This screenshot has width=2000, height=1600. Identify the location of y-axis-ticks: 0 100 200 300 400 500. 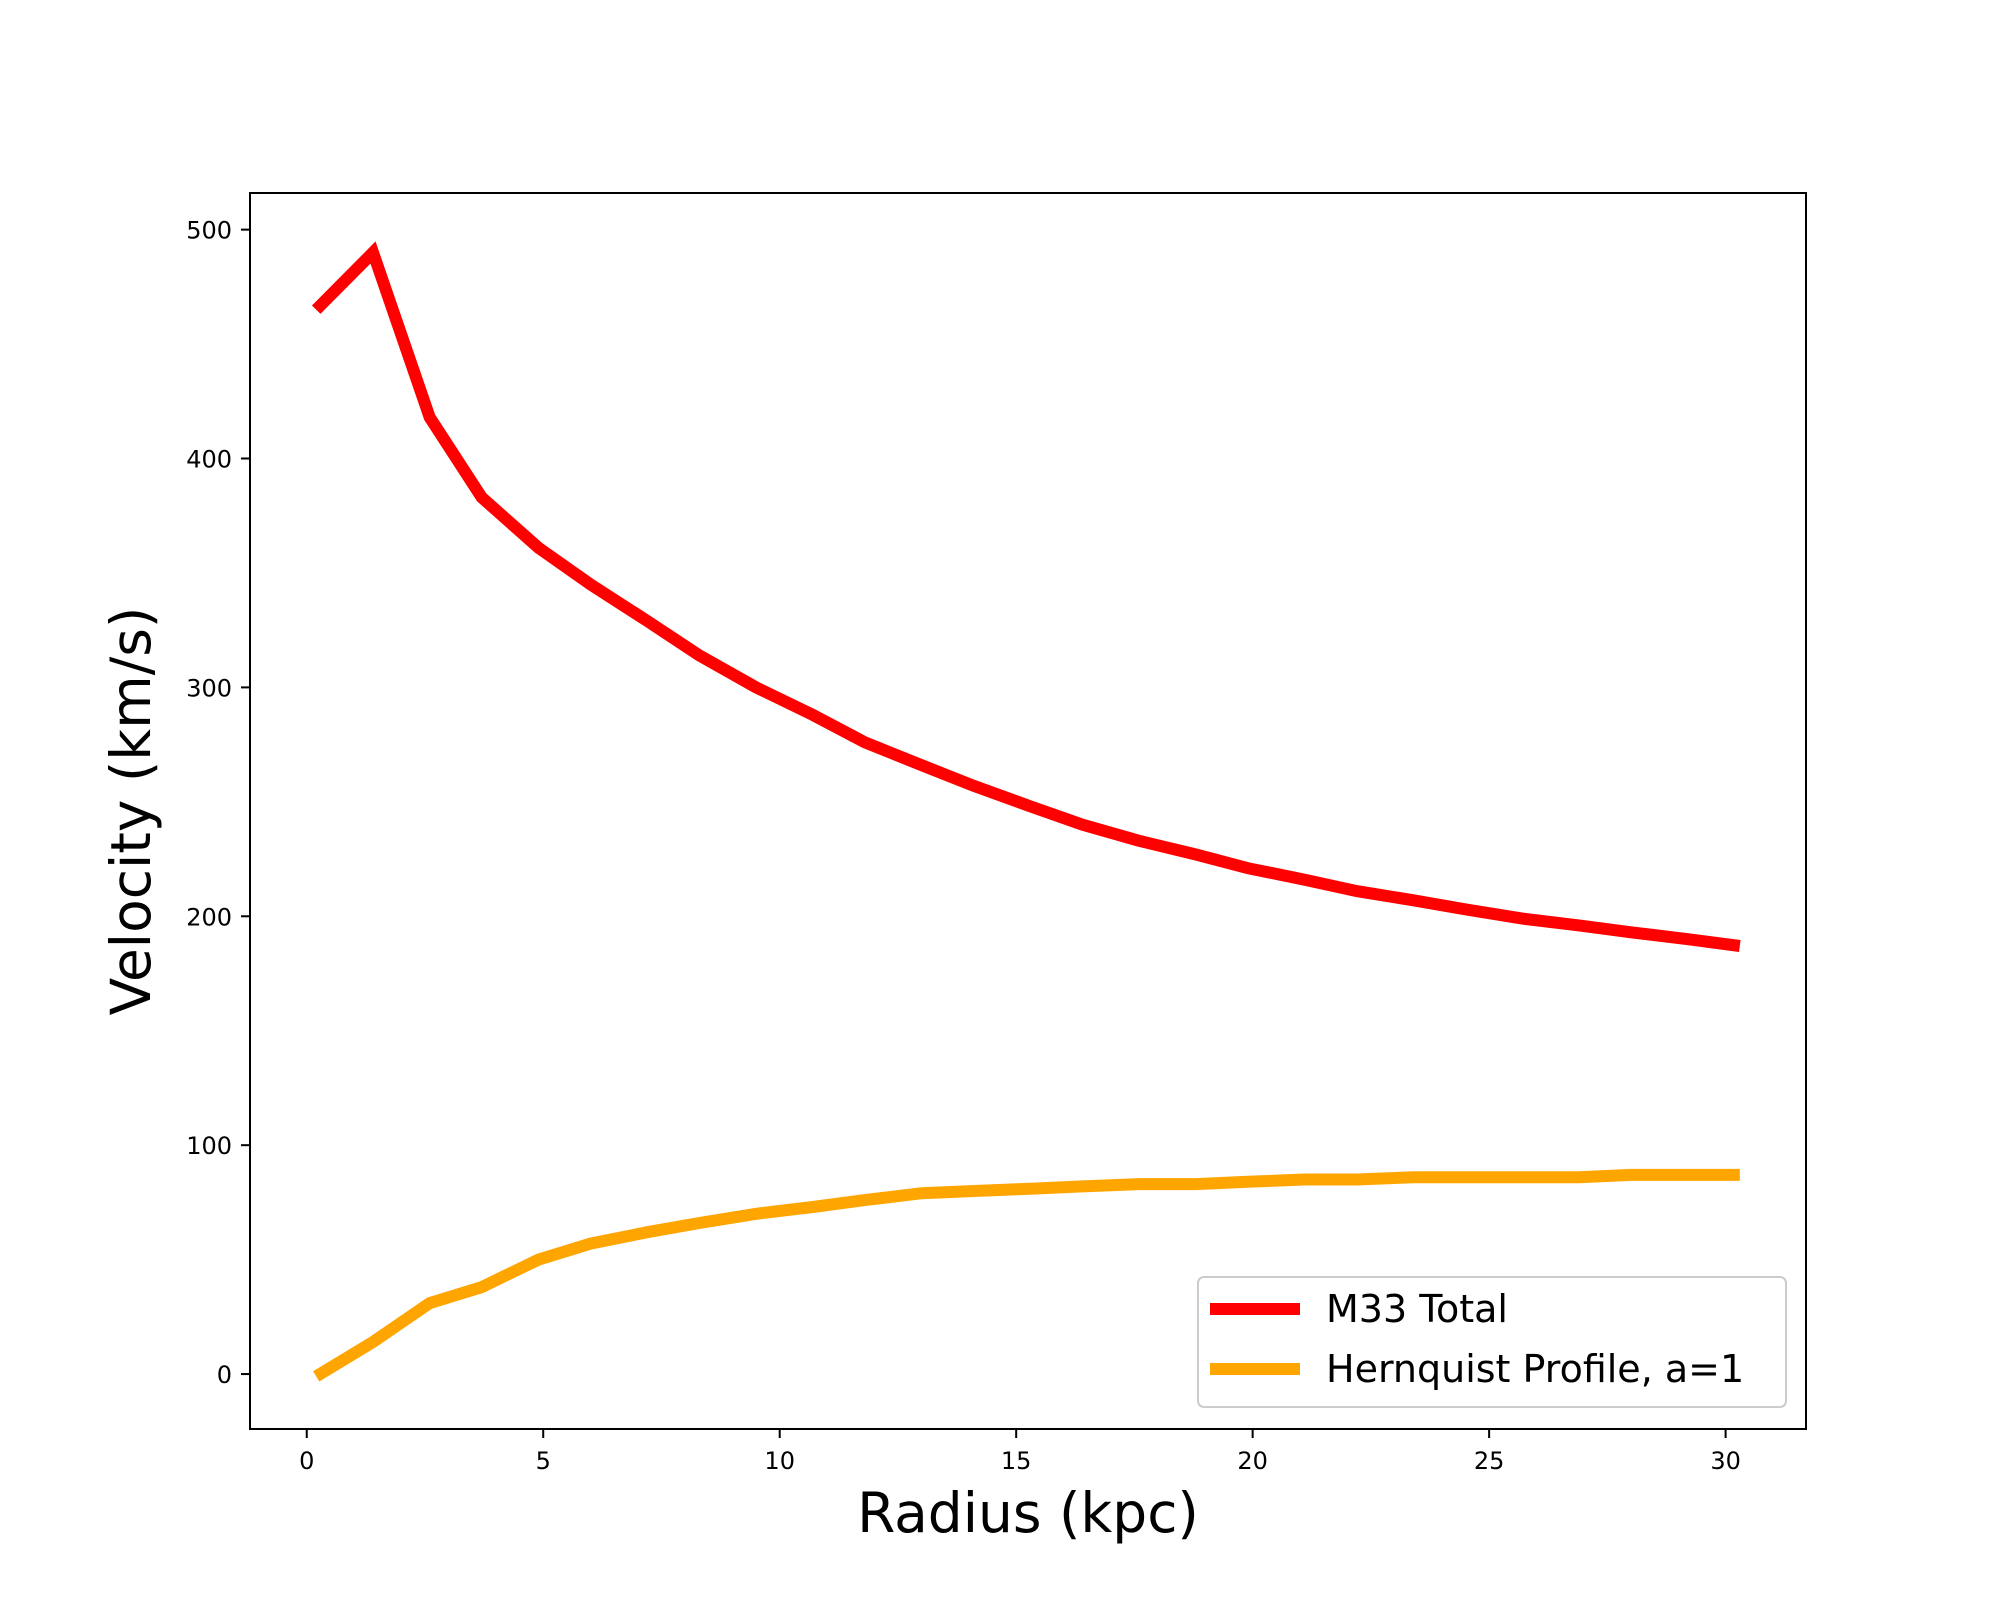
(218, 803).